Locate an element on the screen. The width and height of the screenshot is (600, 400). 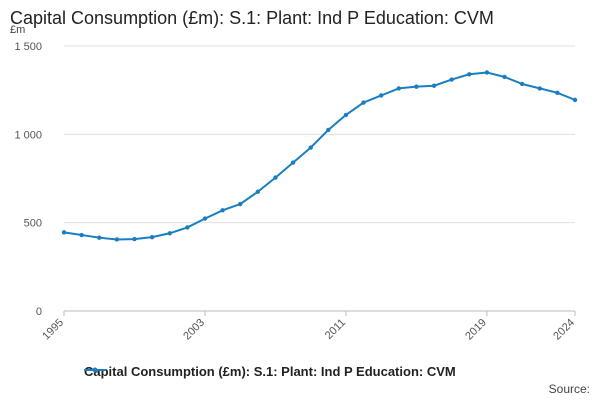
data-point-2013 is located at coordinates (381, 95).